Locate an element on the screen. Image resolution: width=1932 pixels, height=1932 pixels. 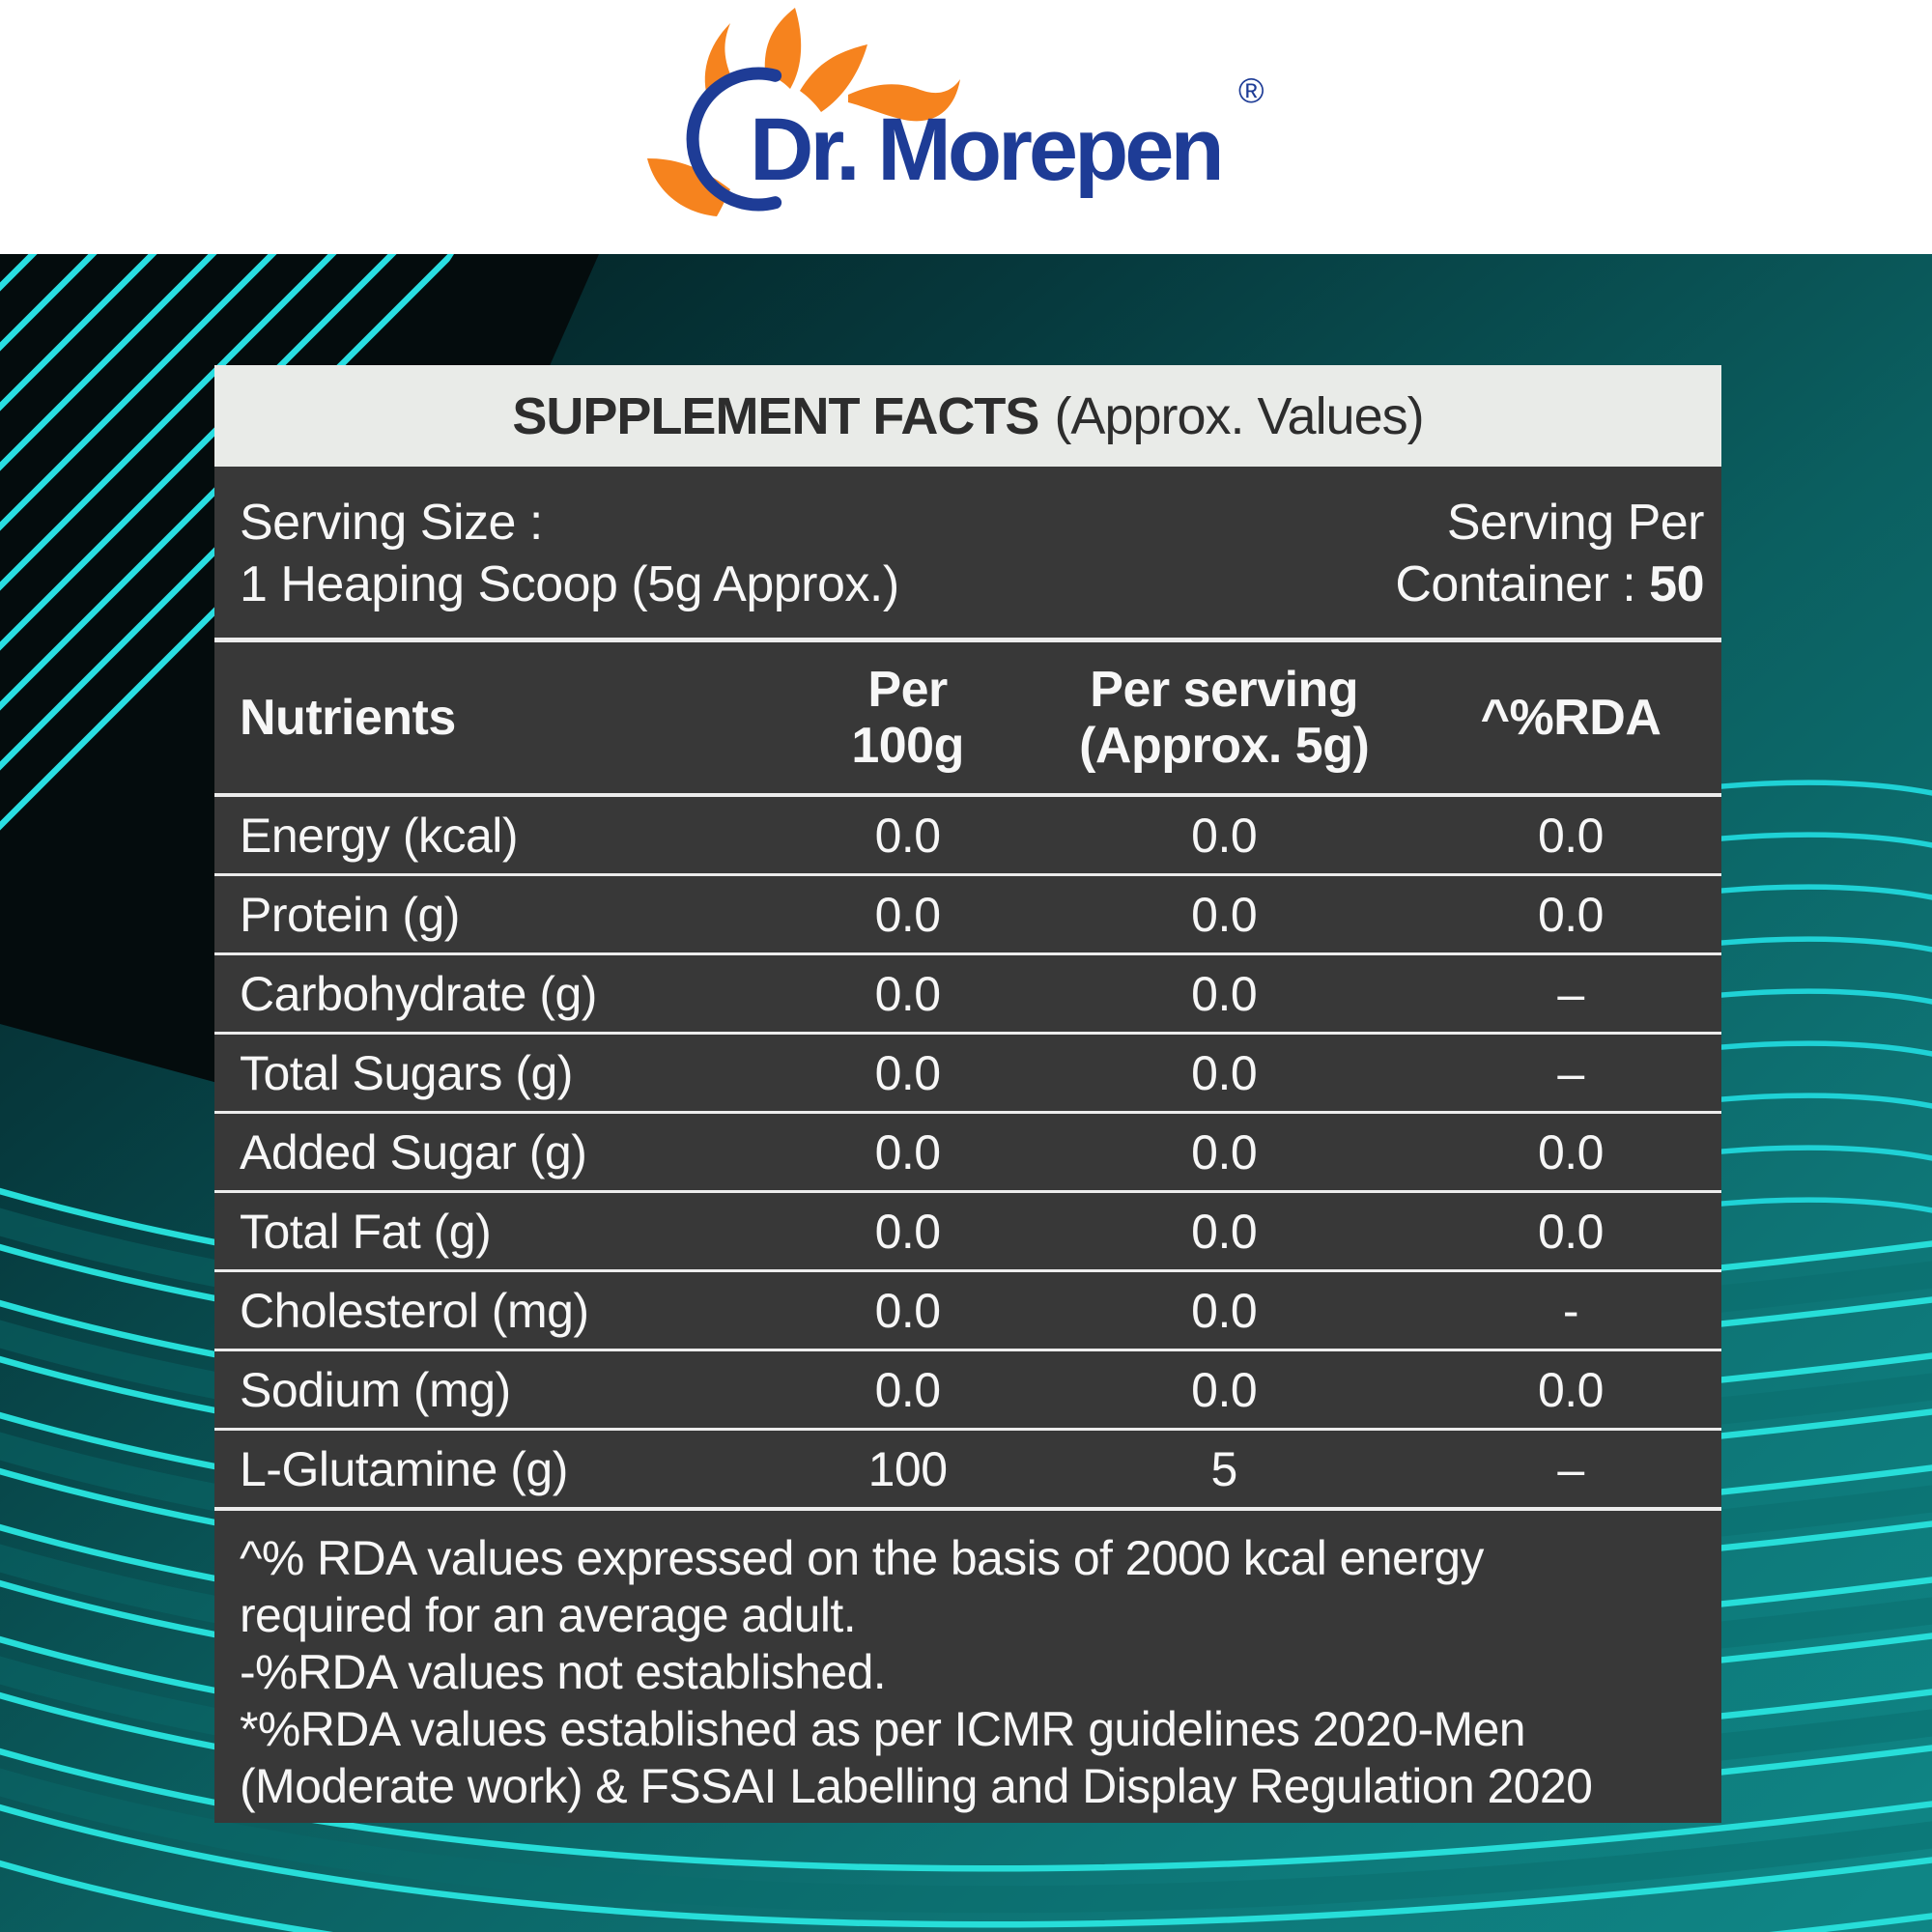
registered-mark: ® is located at coordinates (1251, 90).